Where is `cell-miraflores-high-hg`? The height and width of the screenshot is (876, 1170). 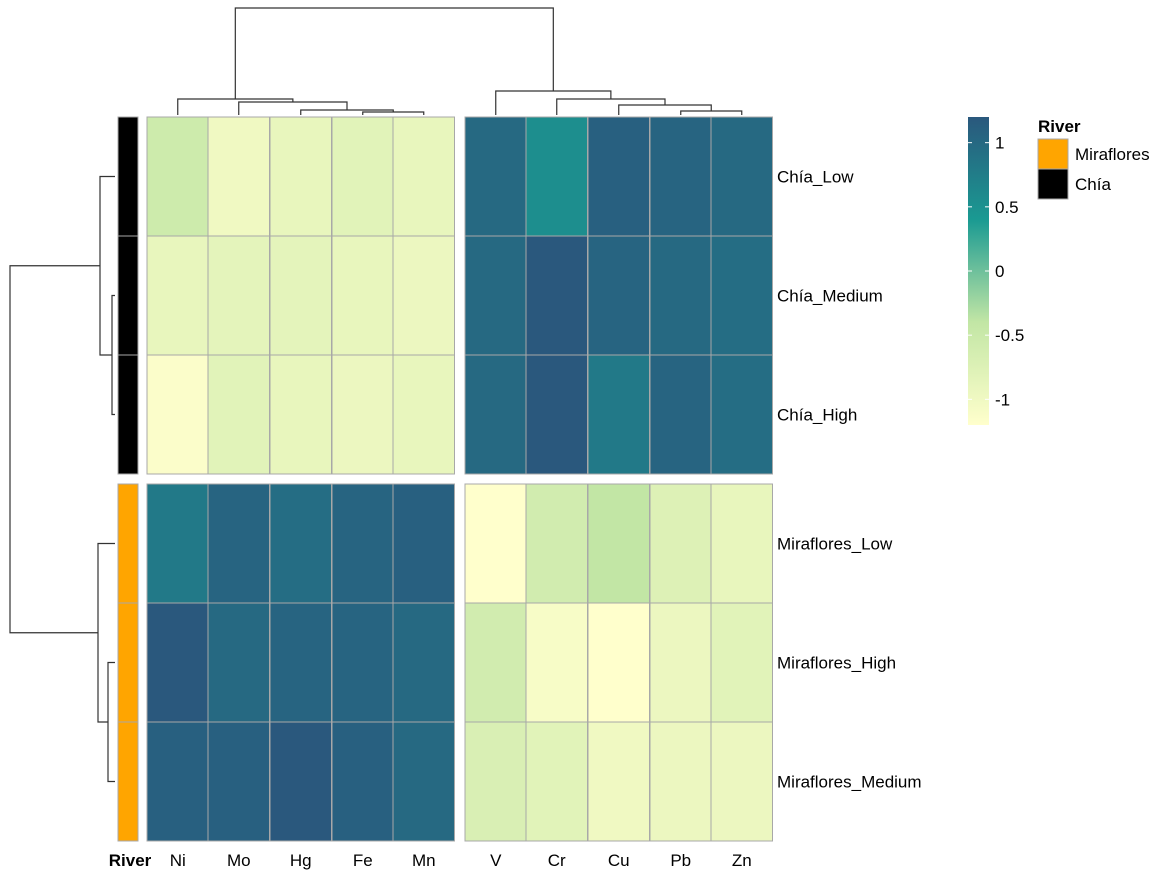 cell-miraflores-high-hg is located at coordinates (300, 662).